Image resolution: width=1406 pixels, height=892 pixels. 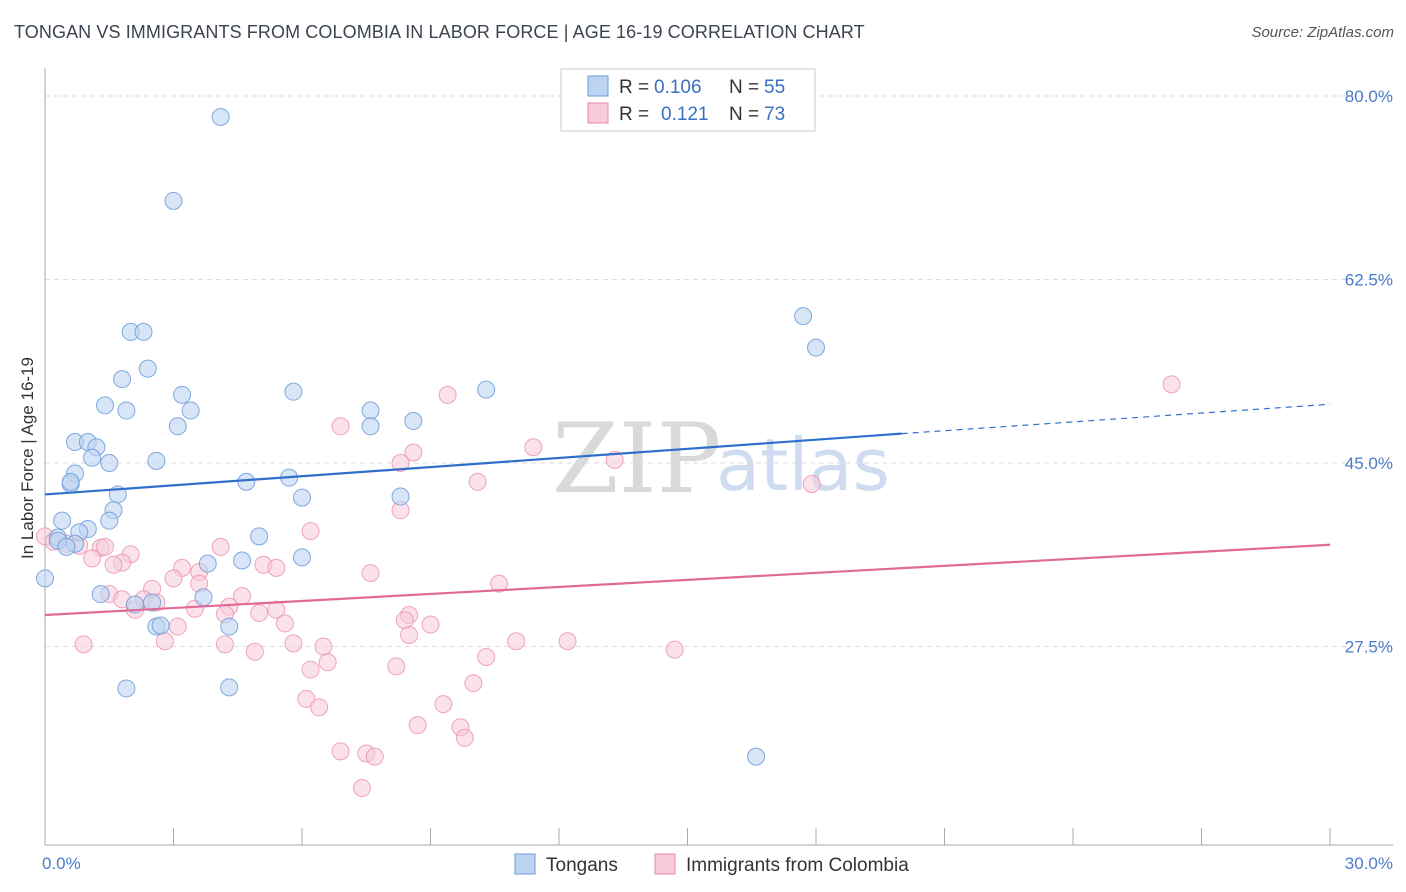 What do you see at coordinates (685, 114) in the screenshot?
I see `legend-r-value-colombia: 0.121` at bounding box center [685, 114].